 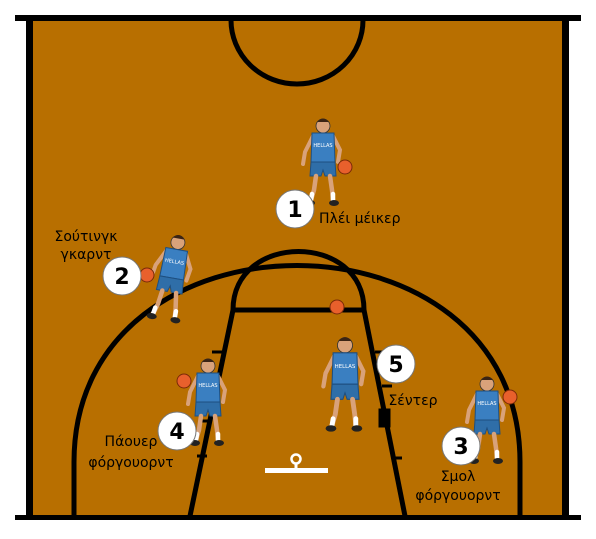 What do you see at coordinates (412, 401) in the screenshot?
I see `player-5-label: Σέντερ` at bounding box center [412, 401].